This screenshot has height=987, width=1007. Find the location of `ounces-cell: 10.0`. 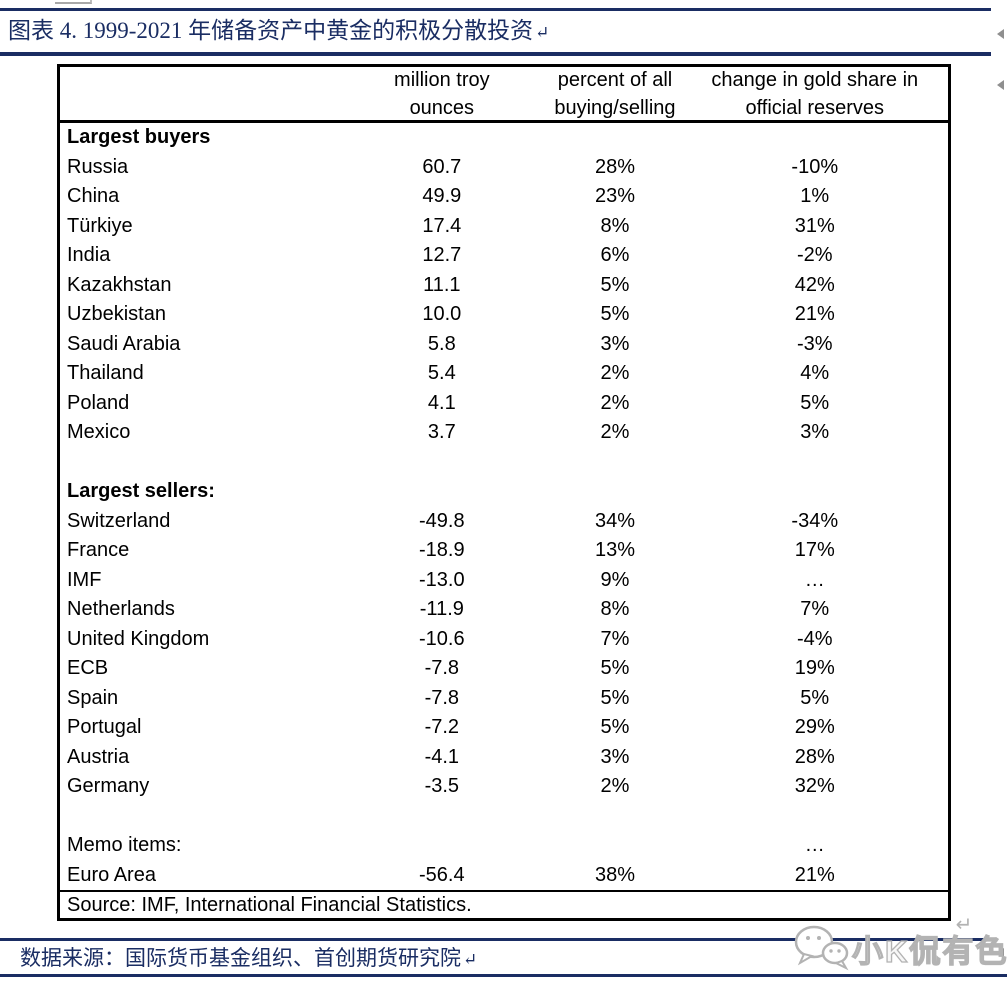

ounces-cell: 10.0 is located at coordinates (442, 314).